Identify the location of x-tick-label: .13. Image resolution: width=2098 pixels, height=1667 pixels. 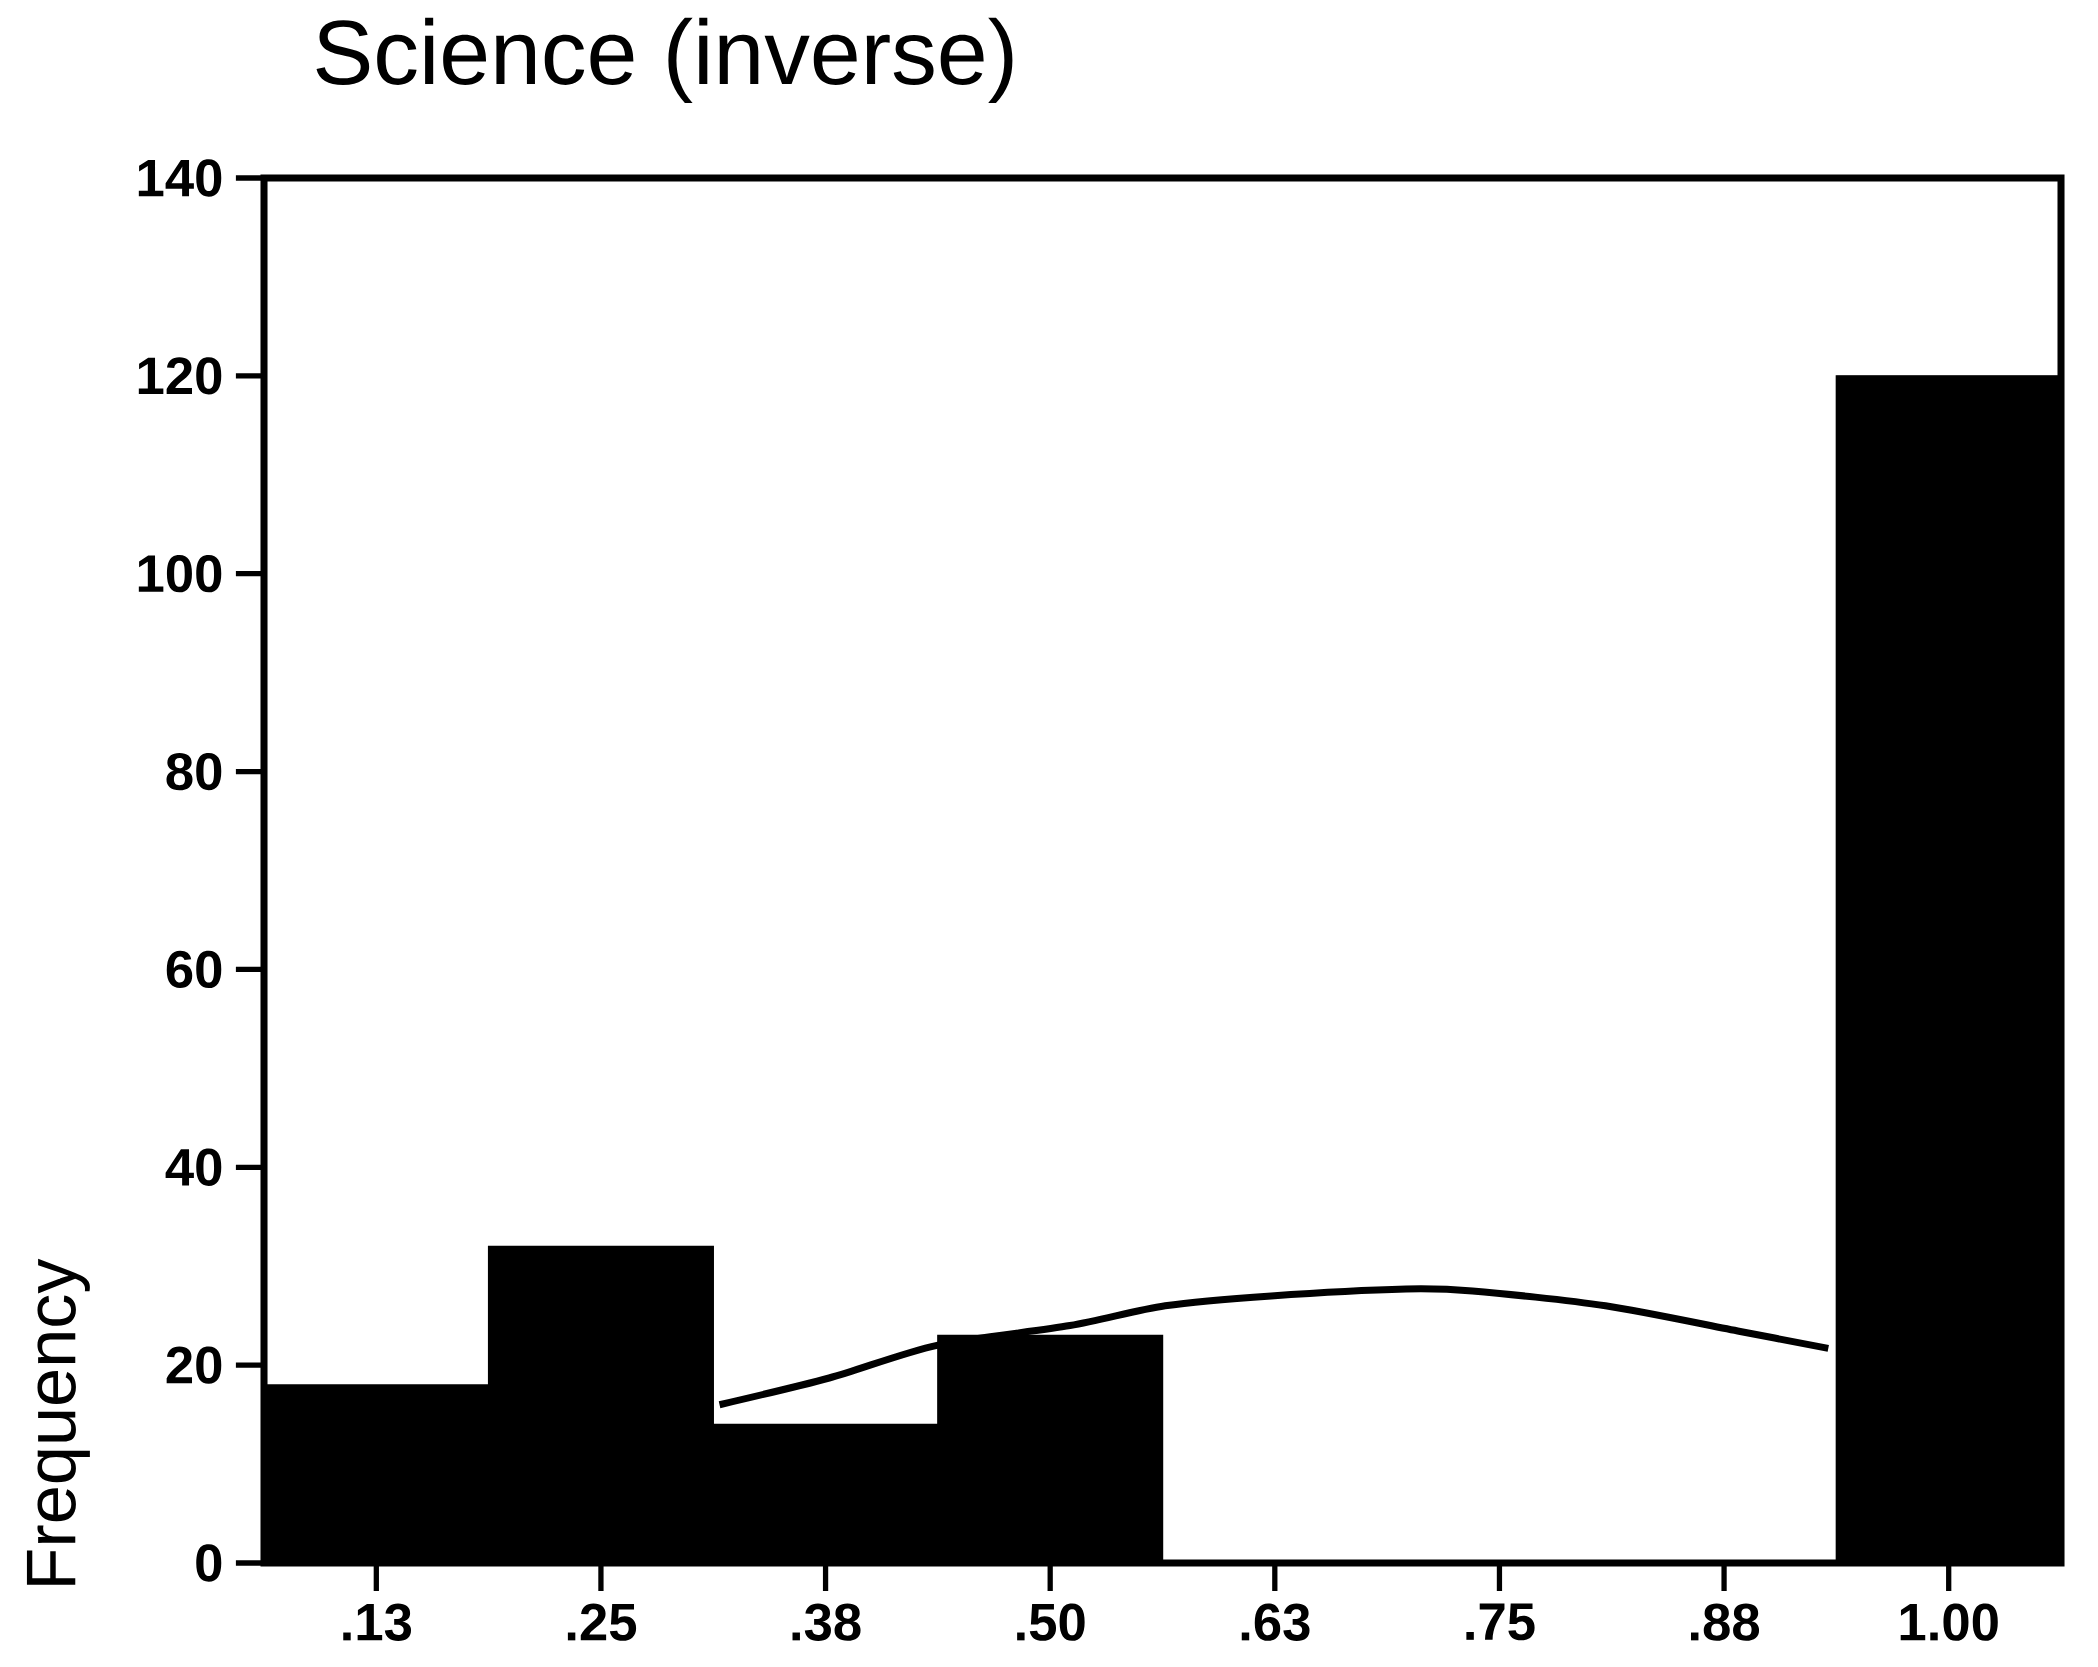
(377, 1622).